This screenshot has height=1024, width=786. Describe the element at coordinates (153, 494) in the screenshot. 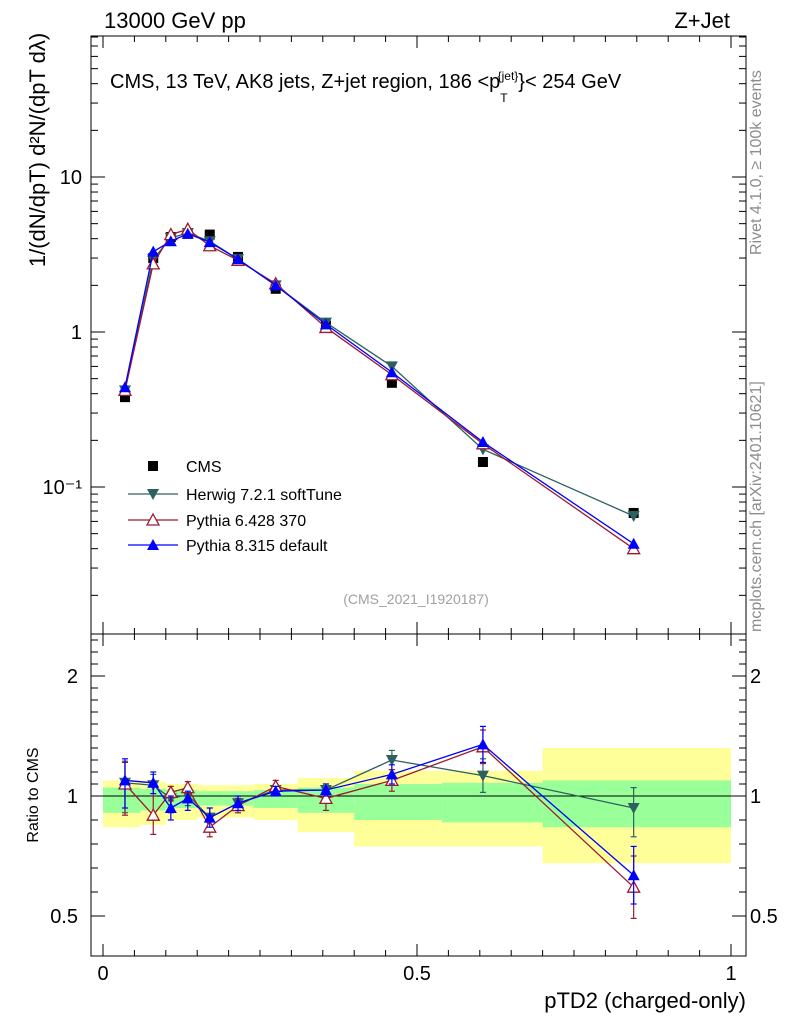

I see `legend-marker-herwig` at that location.